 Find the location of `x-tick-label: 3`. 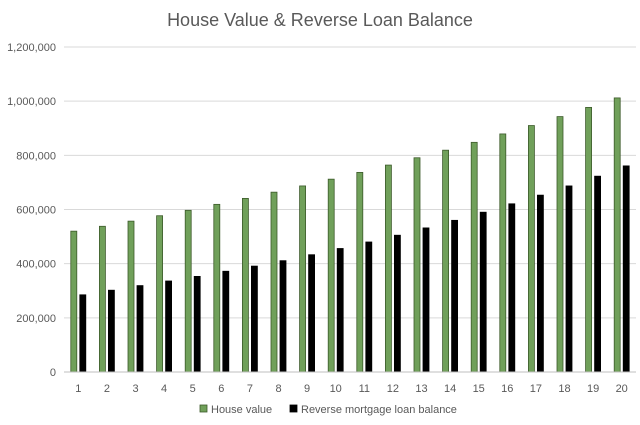

x-tick-label: 3 is located at coordinates (135, 389).